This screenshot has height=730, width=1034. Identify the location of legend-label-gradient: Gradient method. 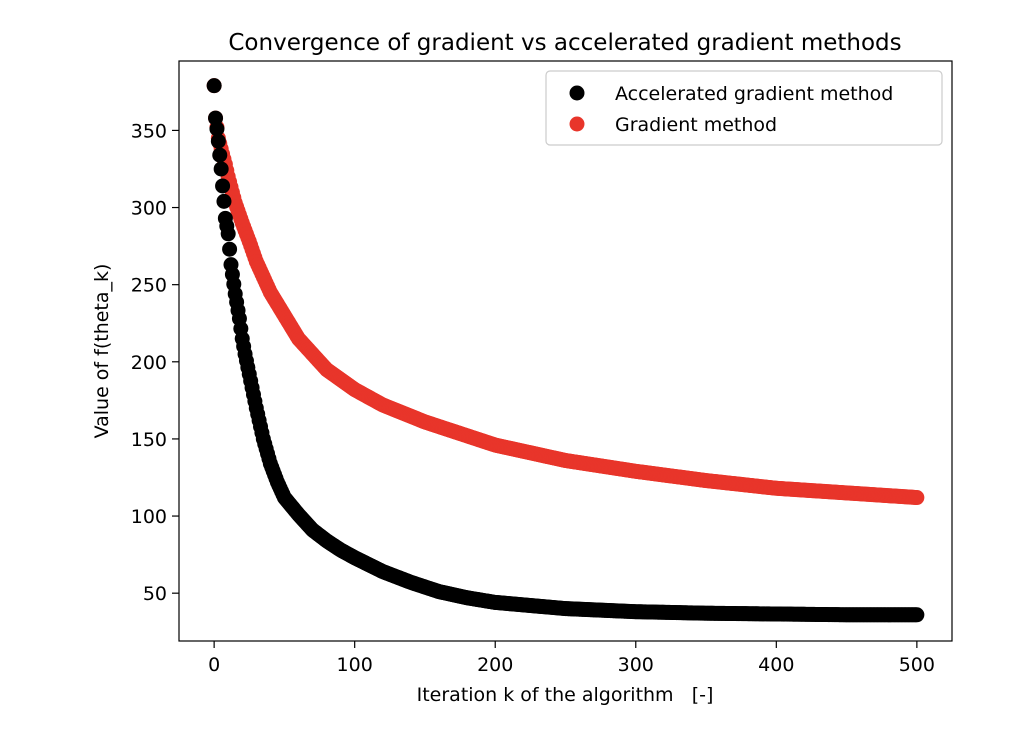
(696, 125).